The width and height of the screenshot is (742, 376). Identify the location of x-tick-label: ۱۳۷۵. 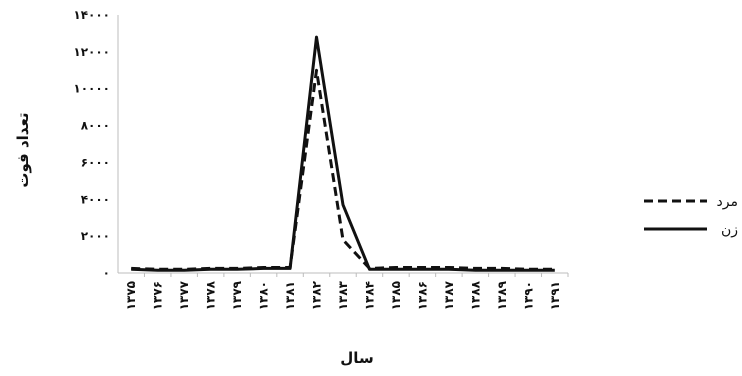
(131, 295).